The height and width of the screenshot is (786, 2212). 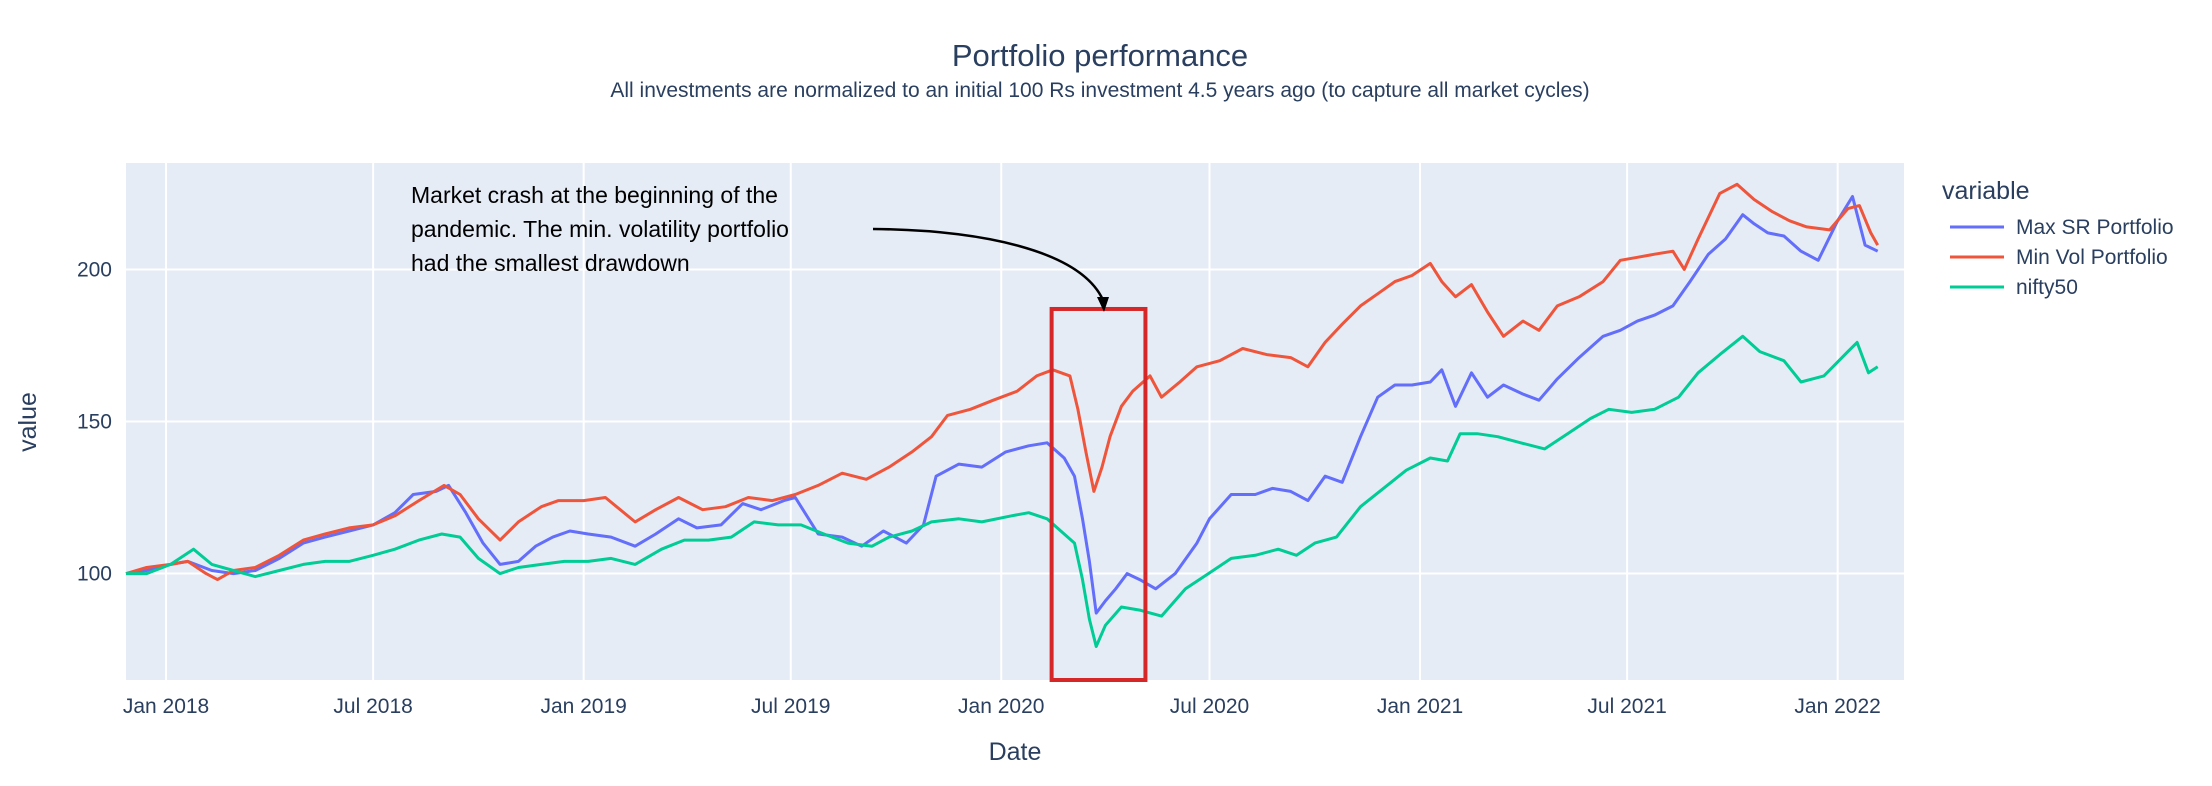 What do you see at coordinates (94, 269) in the screenshot?
I see `y-tick-label: 200` at bounding box center [94, 269].